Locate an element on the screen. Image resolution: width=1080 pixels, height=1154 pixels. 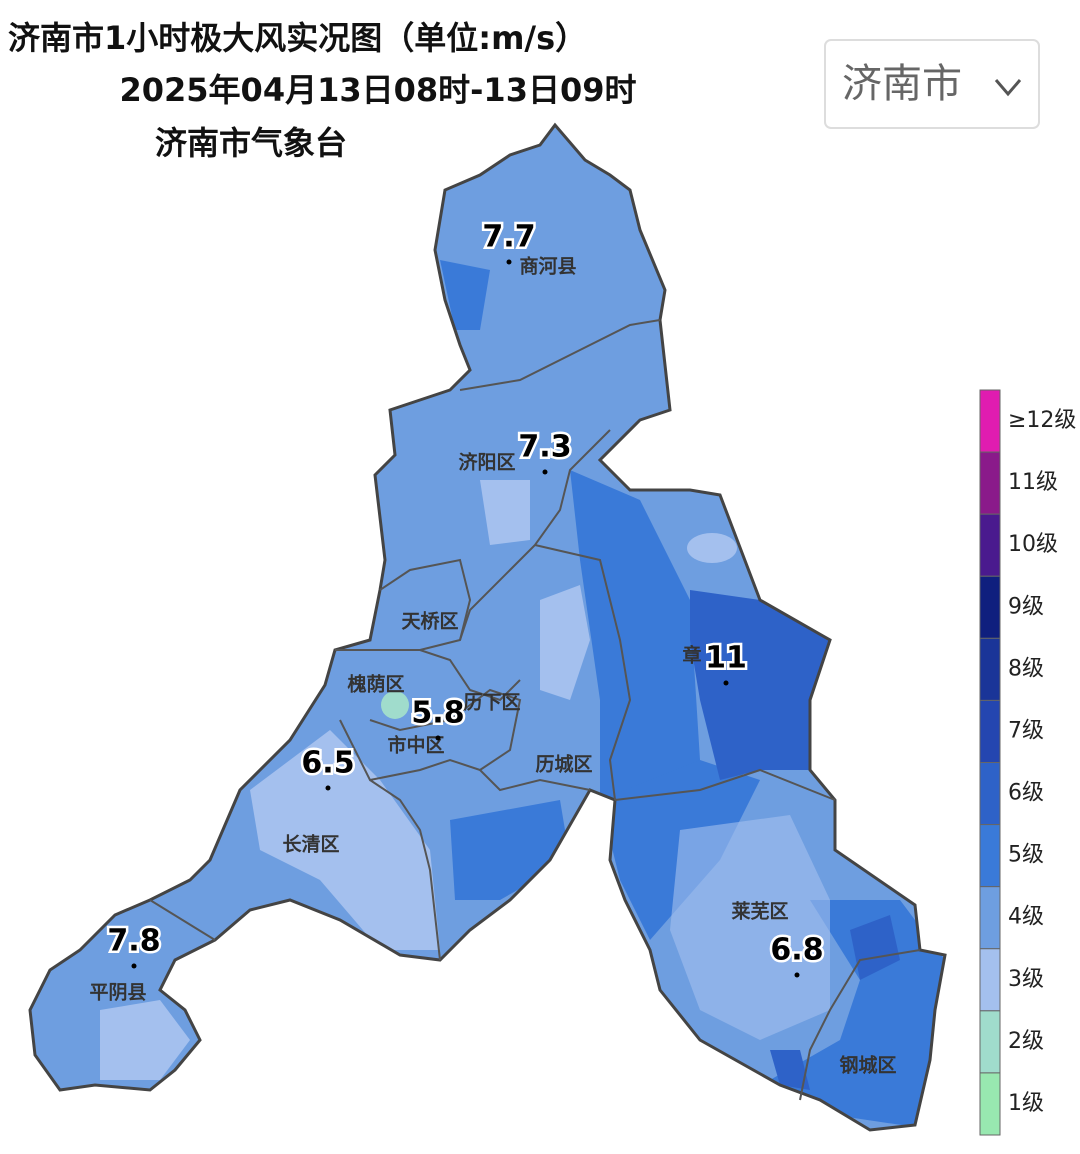
district-label: 槐荫区 is located at coordinates (375, 684).